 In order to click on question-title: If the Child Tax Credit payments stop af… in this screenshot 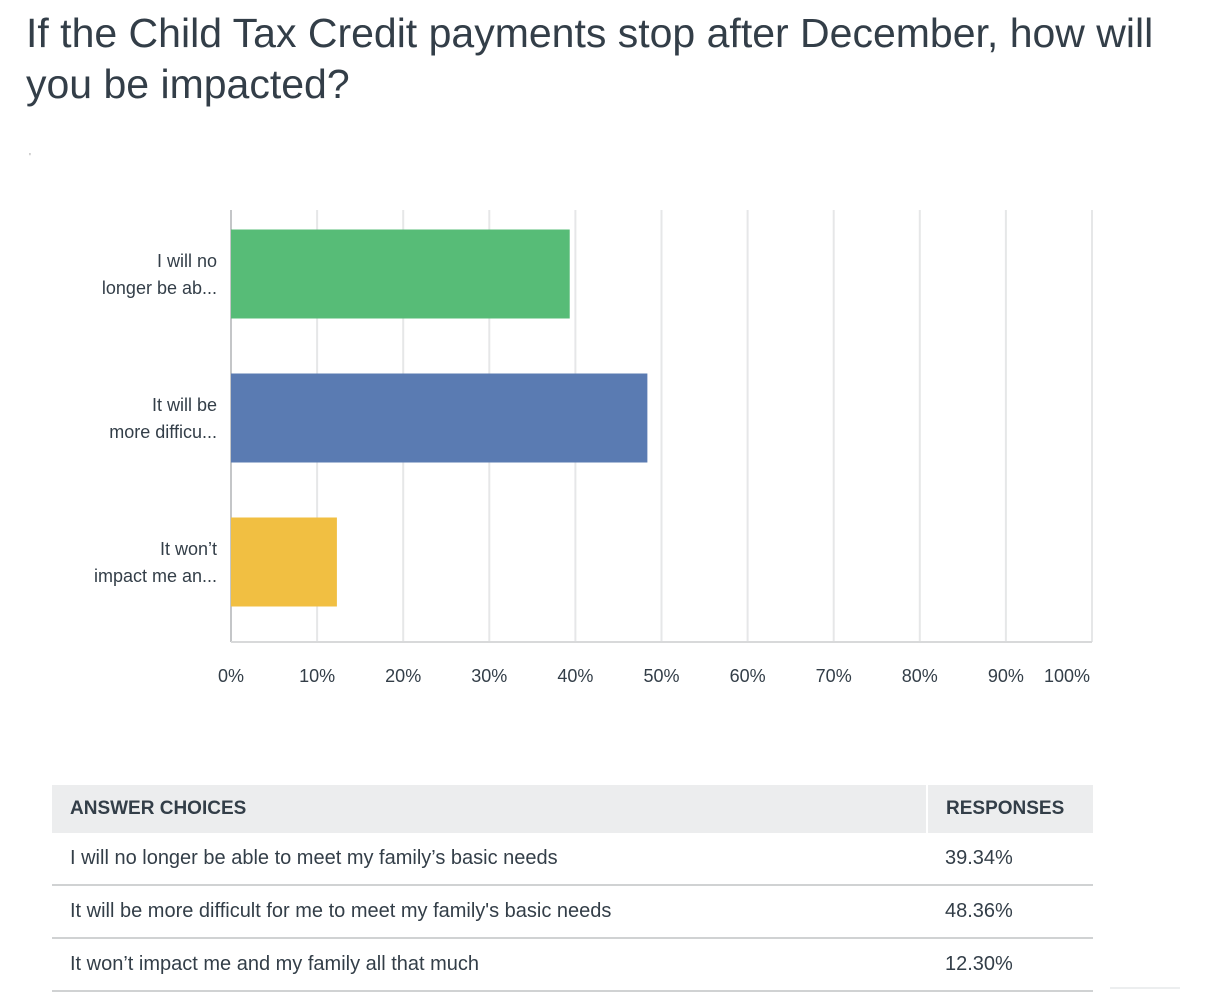, I will do `click(590, 58)`.